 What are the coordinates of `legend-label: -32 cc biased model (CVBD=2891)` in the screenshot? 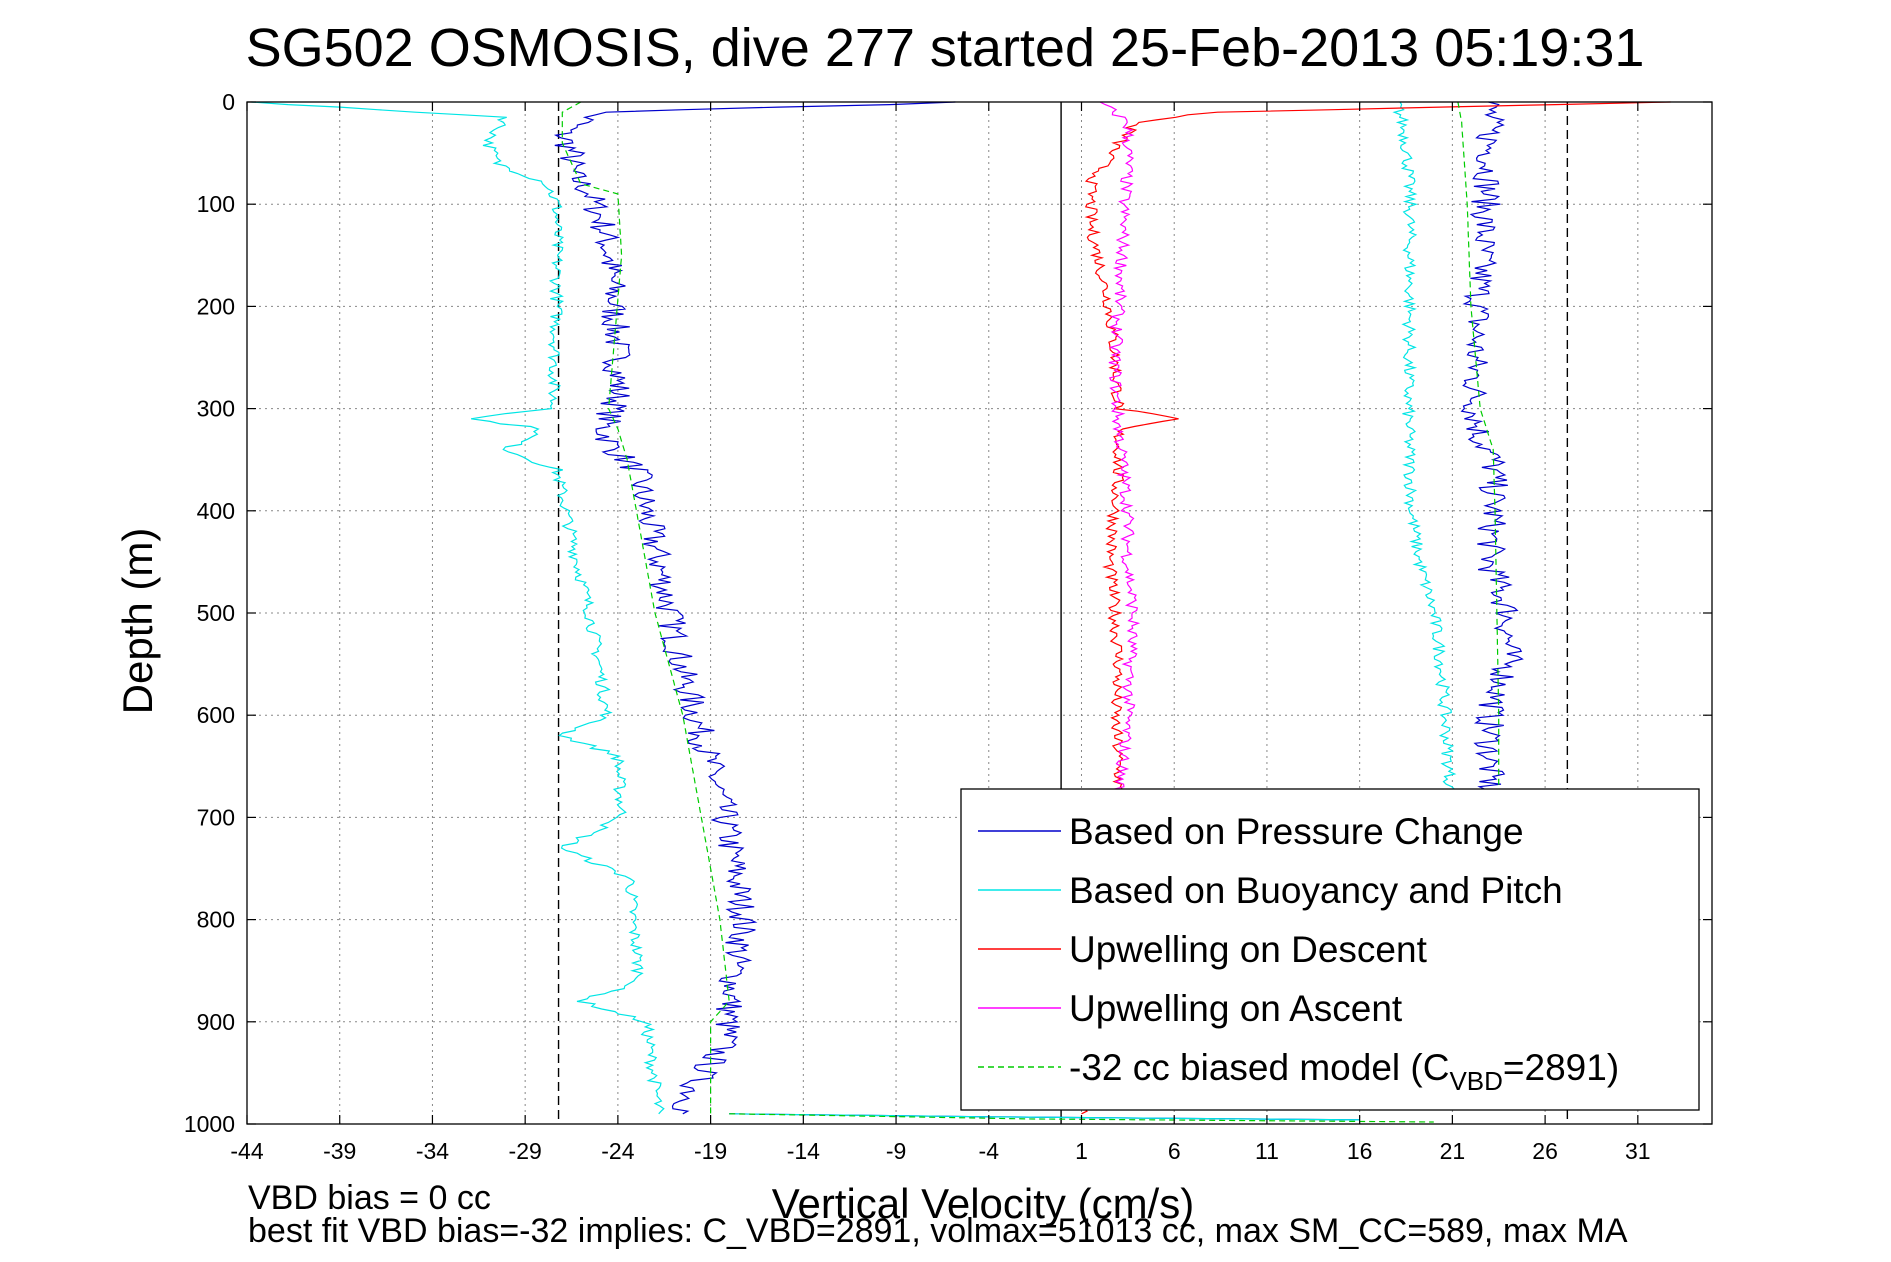 It's located at (1344, 1071).